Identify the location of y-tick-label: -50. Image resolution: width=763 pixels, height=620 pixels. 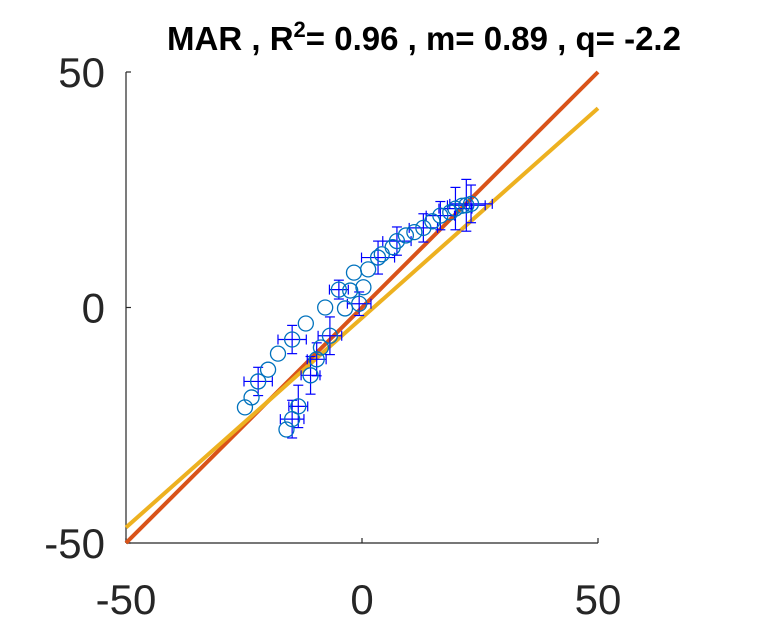
(74, 543).